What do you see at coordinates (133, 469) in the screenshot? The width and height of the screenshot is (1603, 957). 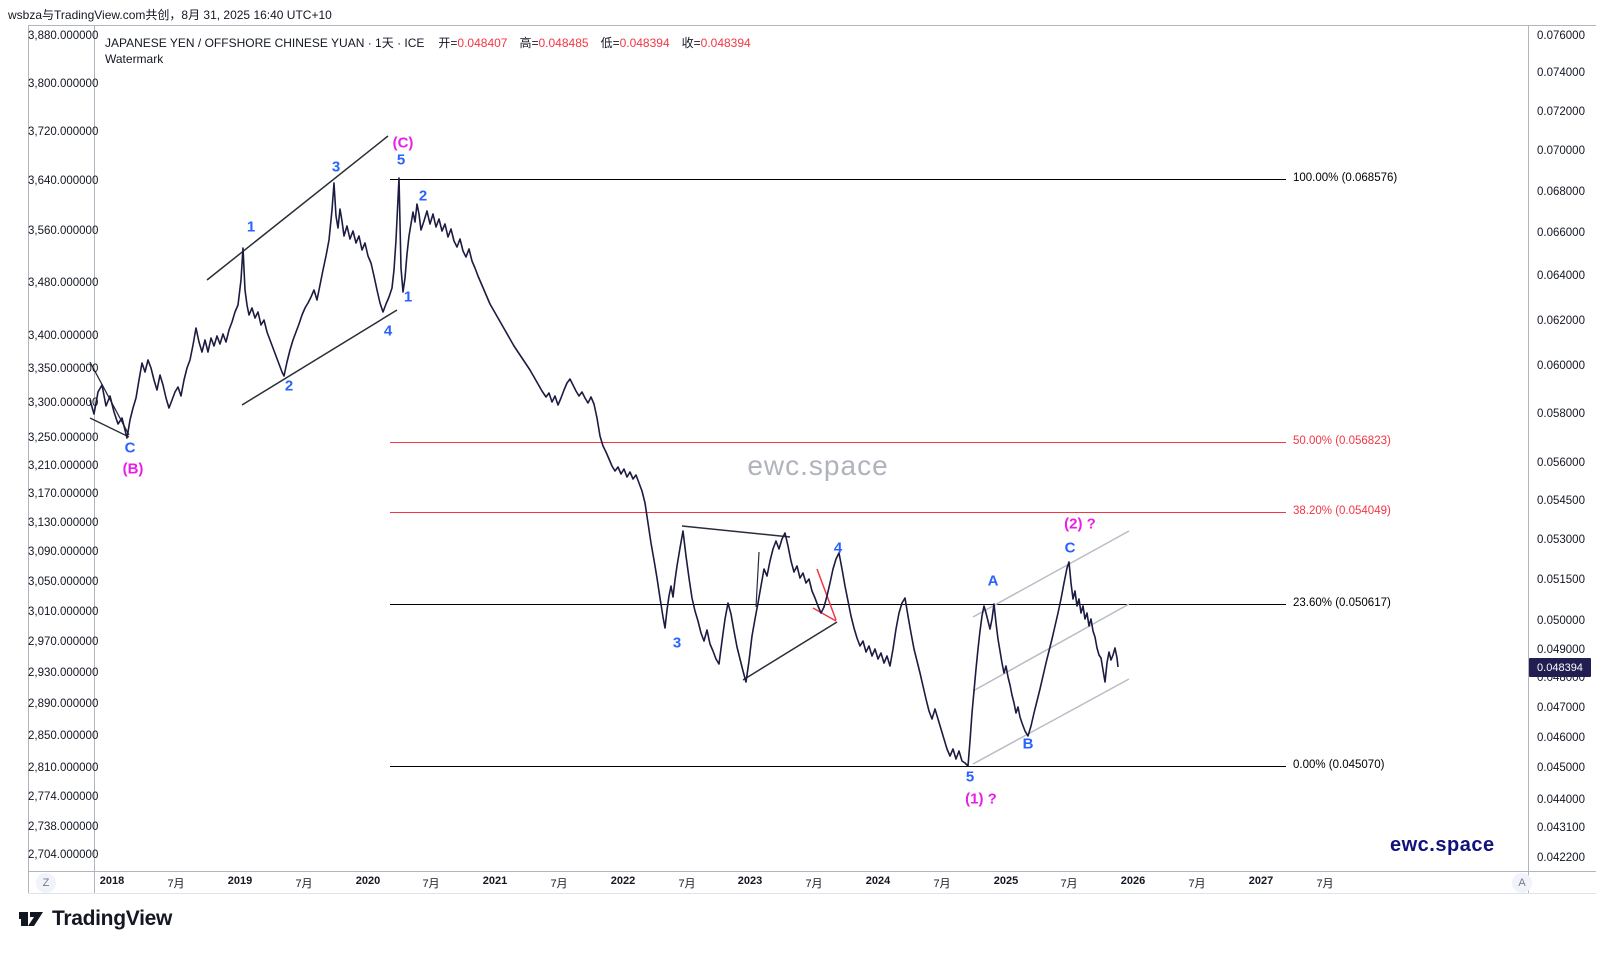 I see `elliott-wave-label-B: (B)` at bounding box center [133, 469].